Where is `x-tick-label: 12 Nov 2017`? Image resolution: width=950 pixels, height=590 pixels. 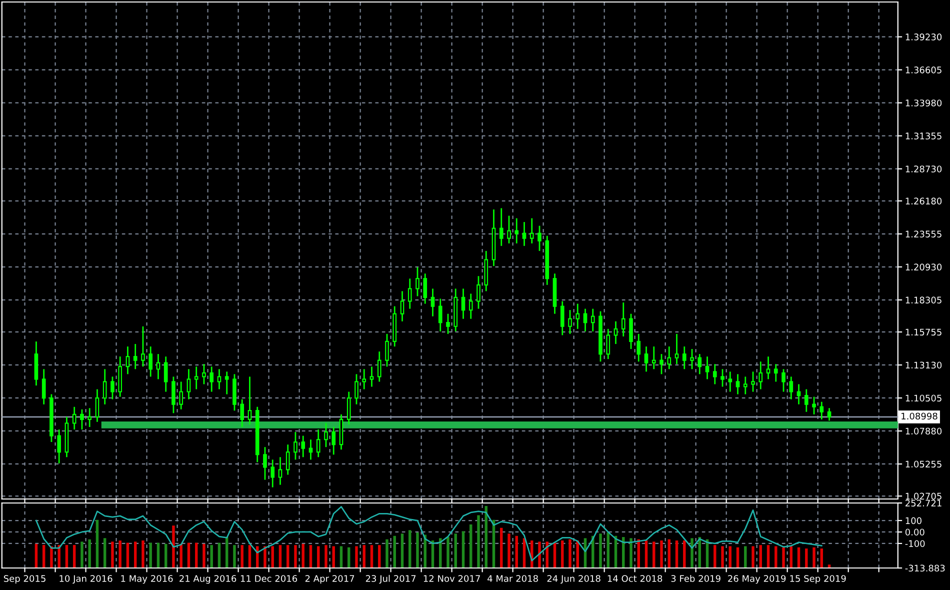 x-tick-label: 12 Nov 2017 is located at coordinates (452, 578).